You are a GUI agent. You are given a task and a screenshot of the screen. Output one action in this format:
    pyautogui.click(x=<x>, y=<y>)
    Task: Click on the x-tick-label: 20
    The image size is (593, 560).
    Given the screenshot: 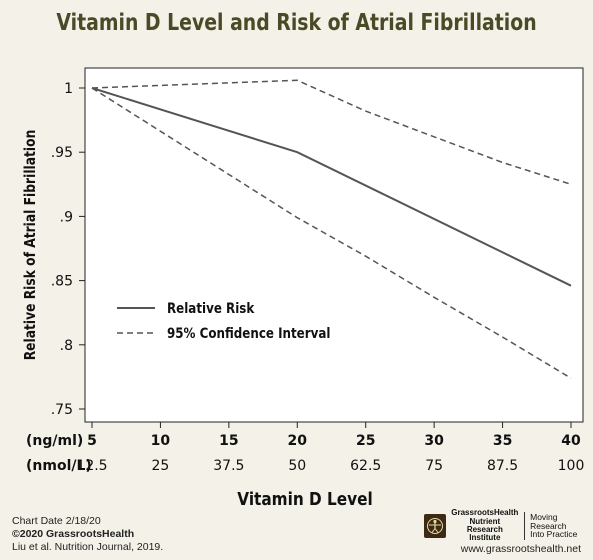 What is the action you would take?
    pyautogui.click(x=298, y=441)
    